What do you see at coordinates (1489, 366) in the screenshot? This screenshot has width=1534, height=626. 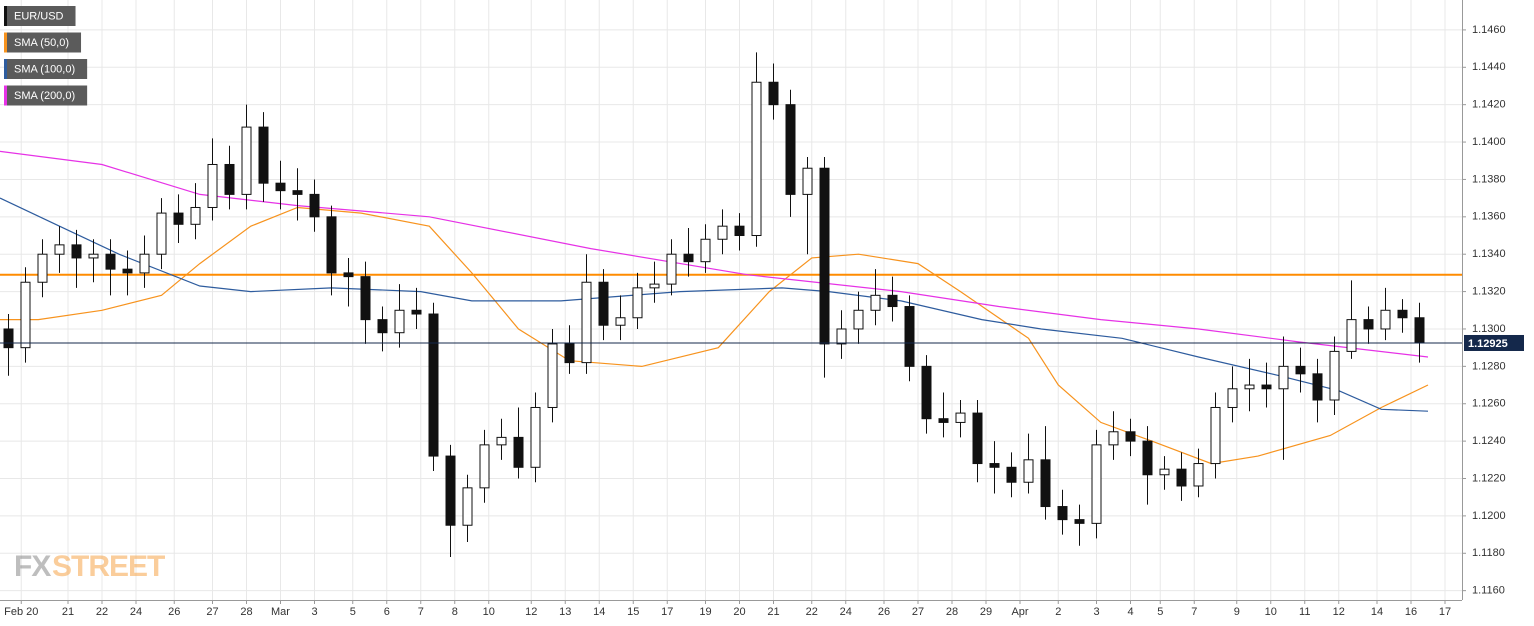 I see `y-tick-label: 1.1280` at bounding box center [1489, 366].